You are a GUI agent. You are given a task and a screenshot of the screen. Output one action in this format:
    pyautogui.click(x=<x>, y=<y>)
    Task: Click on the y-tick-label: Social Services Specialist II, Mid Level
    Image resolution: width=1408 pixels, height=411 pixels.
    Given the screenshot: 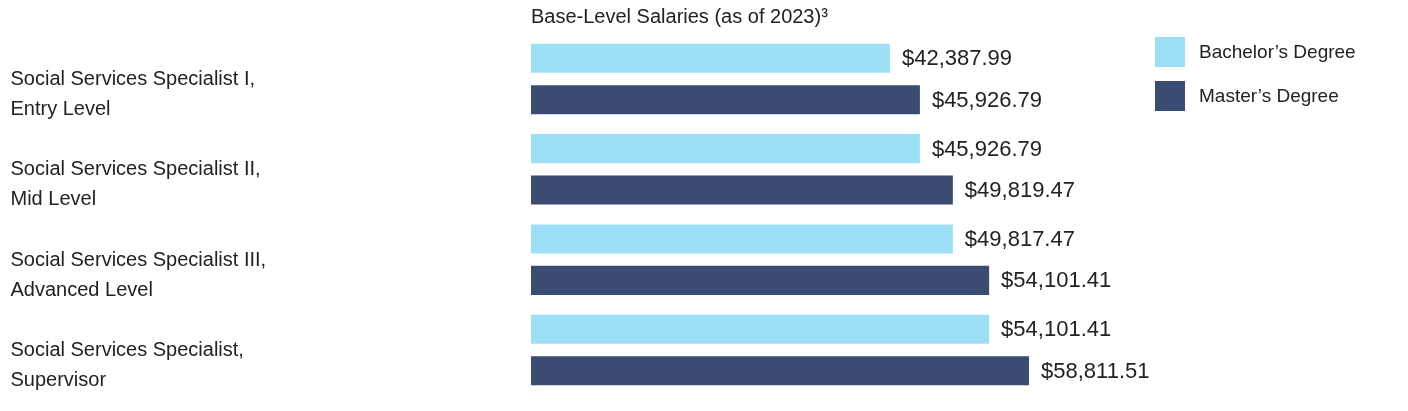 What is the action you would take?
    pyautogui.click(x=135, y=183)
    